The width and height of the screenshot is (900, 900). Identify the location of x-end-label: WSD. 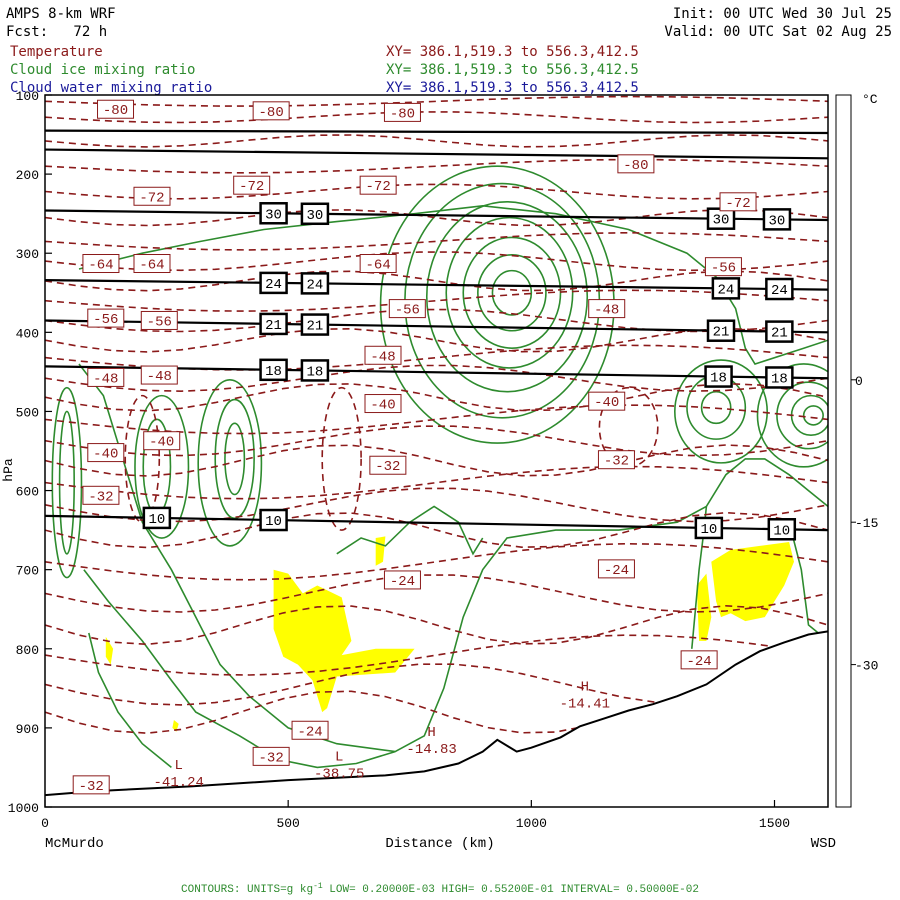
(823, 844).